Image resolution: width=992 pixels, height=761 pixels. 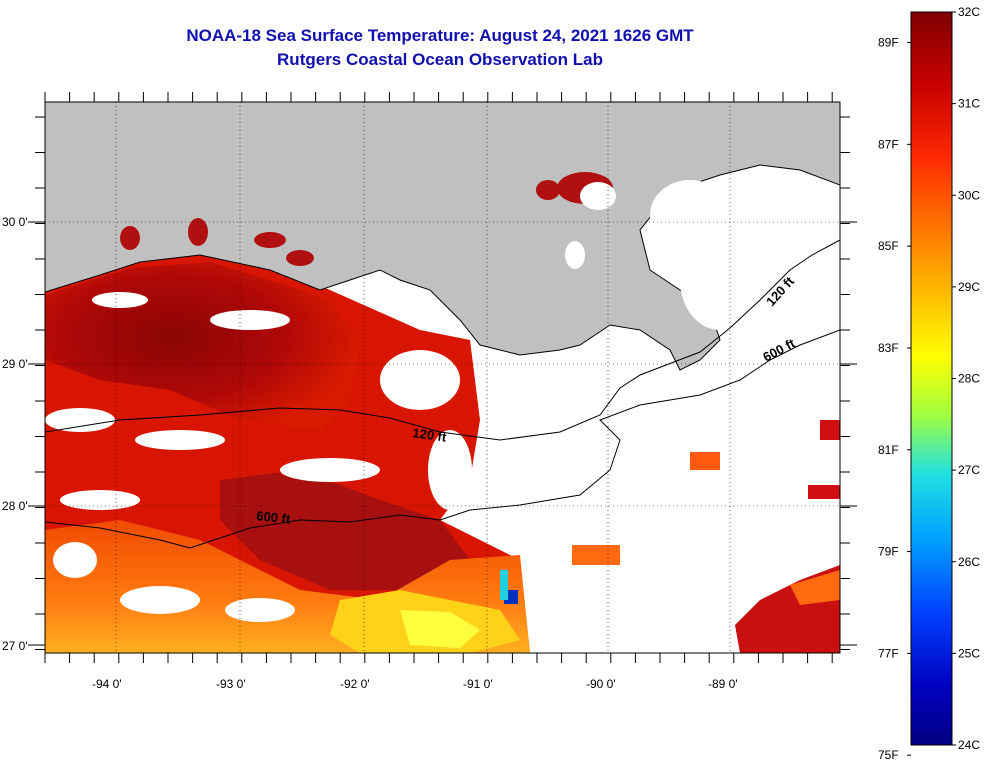 What do you see at coordinates (15, 506) in the screenshot?
I see `lat-label-28: 28 0'` at bounding box center [15, 506].